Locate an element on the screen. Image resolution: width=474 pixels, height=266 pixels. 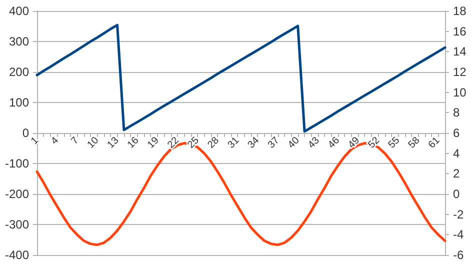
x-tick-label: 46 is located at coordinates (334, 142).